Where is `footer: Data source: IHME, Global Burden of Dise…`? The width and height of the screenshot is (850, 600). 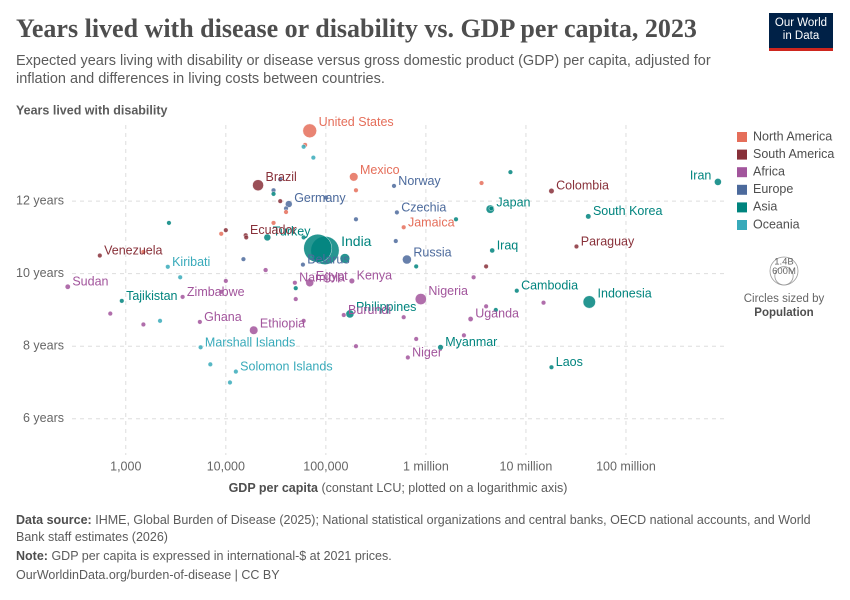
footer: Data source: IHME, Global Burden of Dise… is located at coordinates (421, 549).